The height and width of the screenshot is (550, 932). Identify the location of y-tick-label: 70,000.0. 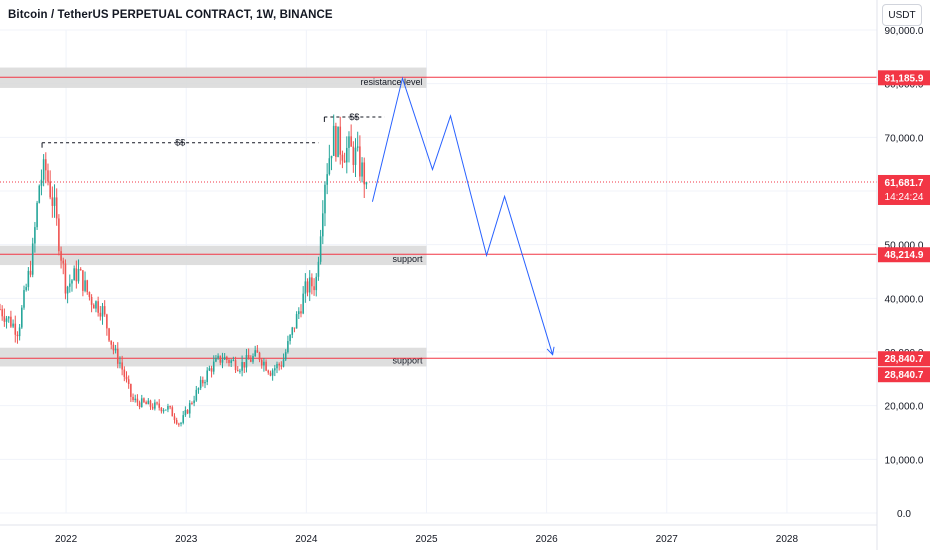
(904, 138).